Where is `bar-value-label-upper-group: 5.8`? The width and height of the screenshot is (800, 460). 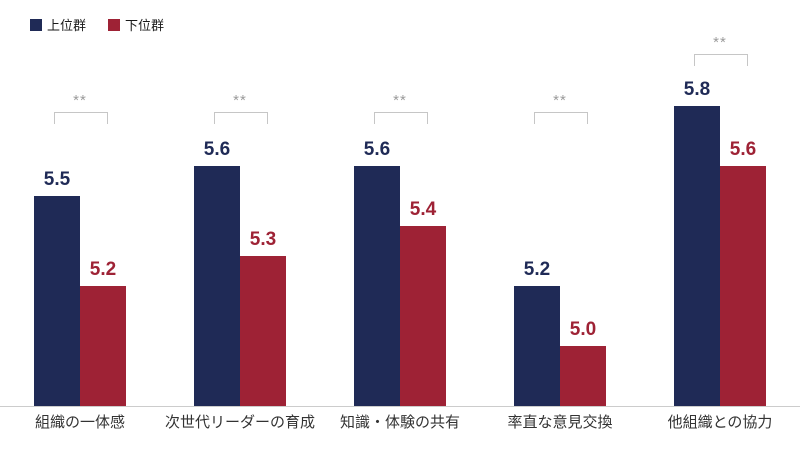 bar-value-label-upper-group: 5.8 is located at coordinates (697, 89).